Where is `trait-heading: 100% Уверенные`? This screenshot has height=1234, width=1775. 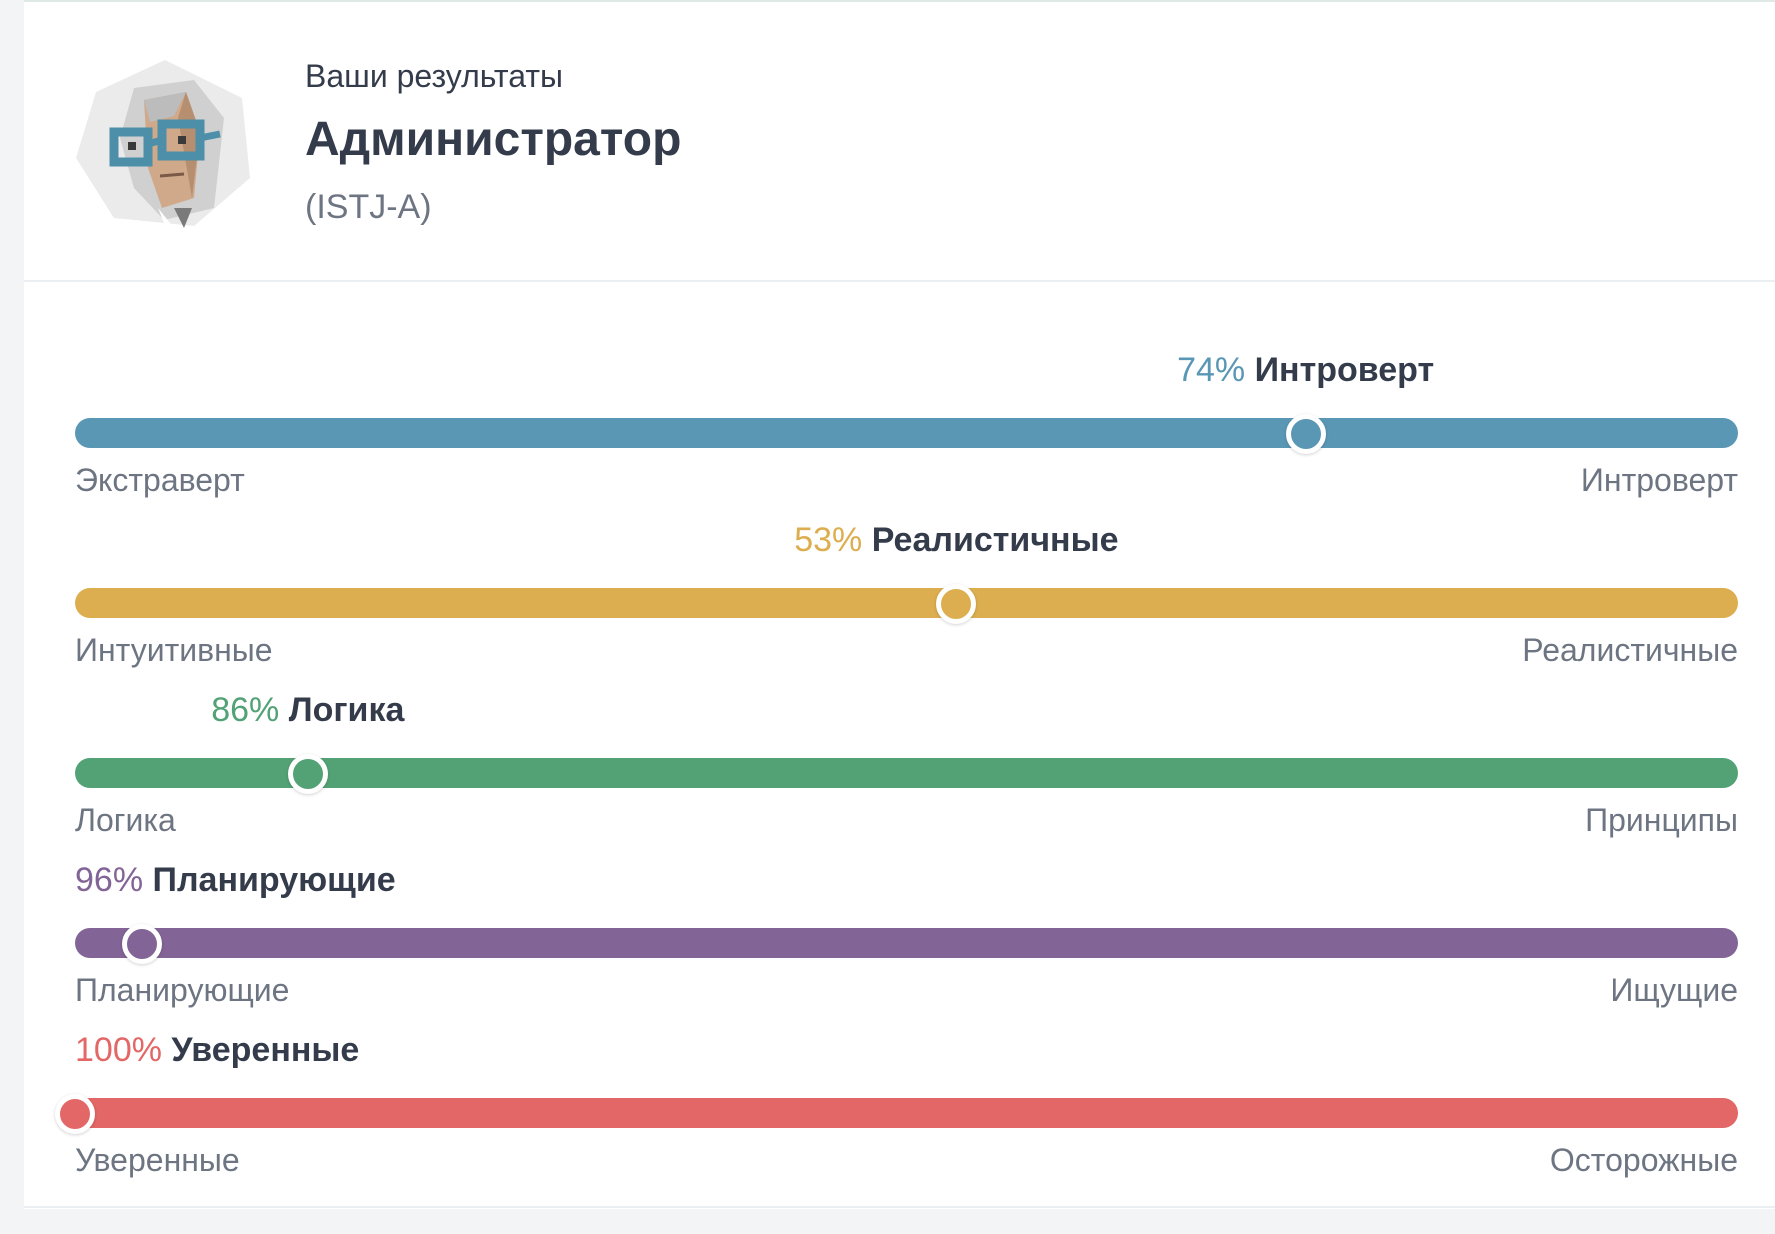 trait-heading: 100% Уверенные is located at coordinates (217, 1050).